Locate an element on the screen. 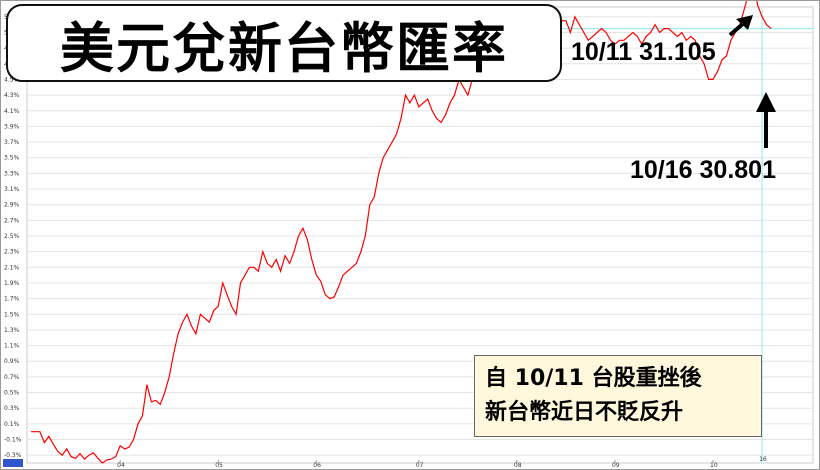 The width and height of the screenshot is (820, 470). axis-unit-badge is located at coordinates (13, 463).